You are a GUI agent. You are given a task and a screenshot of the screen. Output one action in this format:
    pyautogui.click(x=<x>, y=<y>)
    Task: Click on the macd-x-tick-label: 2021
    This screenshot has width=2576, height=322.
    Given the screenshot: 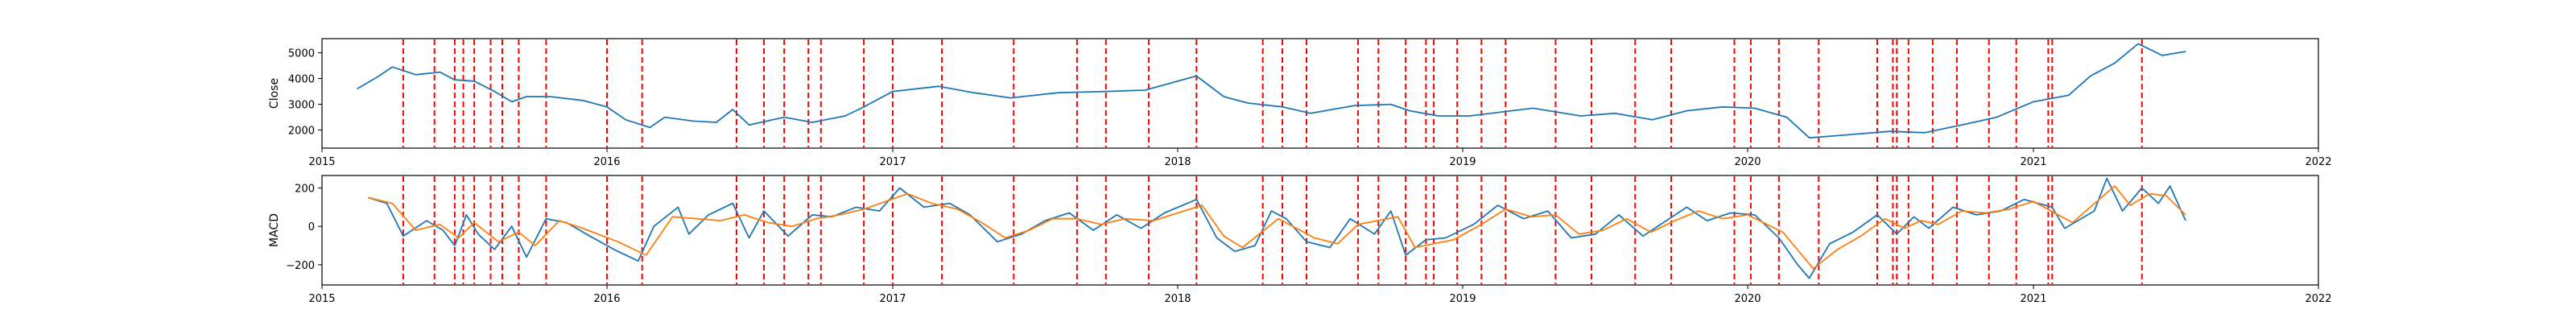 What is the action you would take?
    pyautogui.click(x=2033, y=299)
    